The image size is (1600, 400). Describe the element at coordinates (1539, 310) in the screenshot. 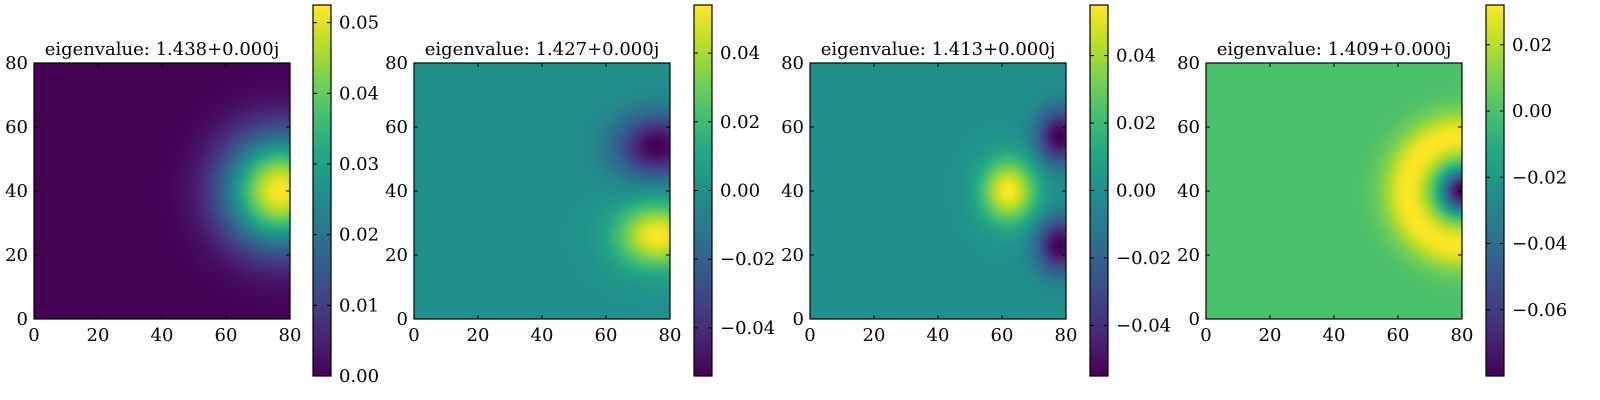

I see `colorbar-tick-label: −0.06` at that location.